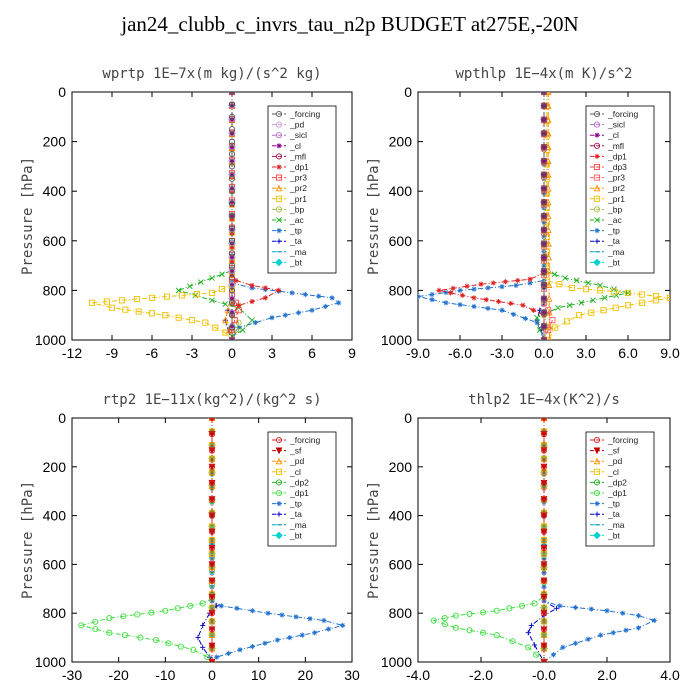 Image resolution: width=700 pixels, height=700 pixels. I want to click on x-tick-label: -9.0, so click(418, 353).